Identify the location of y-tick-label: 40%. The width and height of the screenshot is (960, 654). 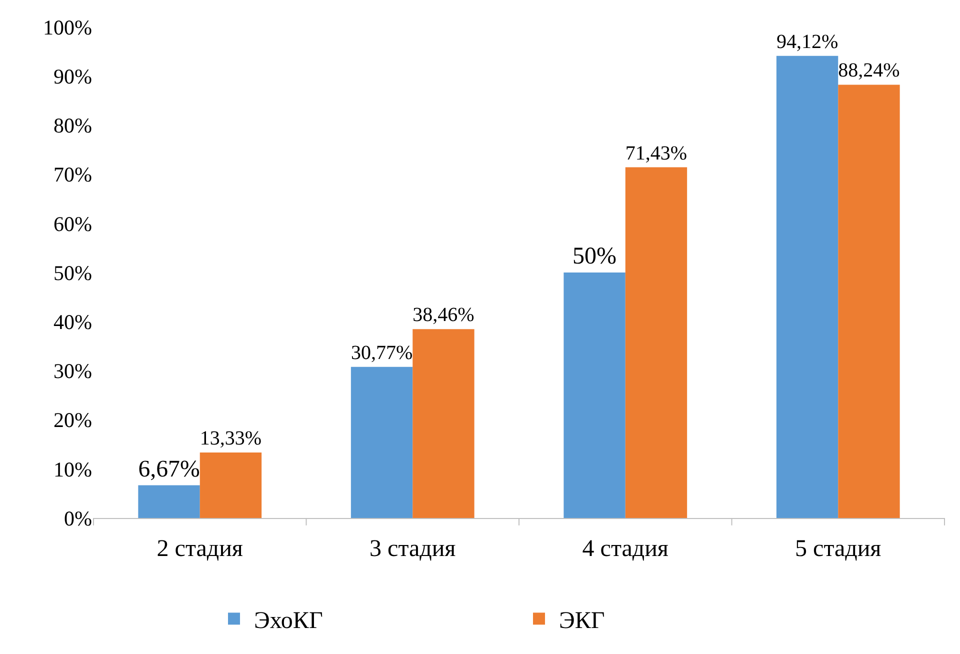
(73, 322).